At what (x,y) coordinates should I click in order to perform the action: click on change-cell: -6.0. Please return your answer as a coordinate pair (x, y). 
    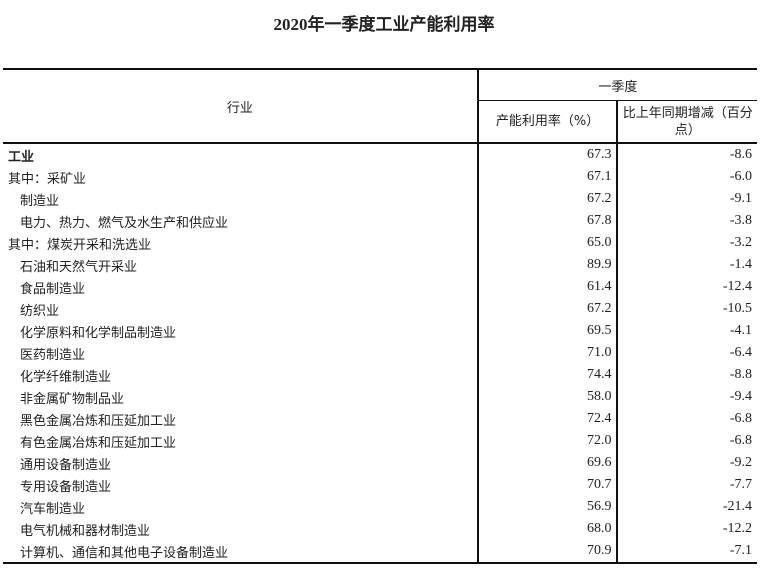
    Looking at the image, I should click on (686, 177).